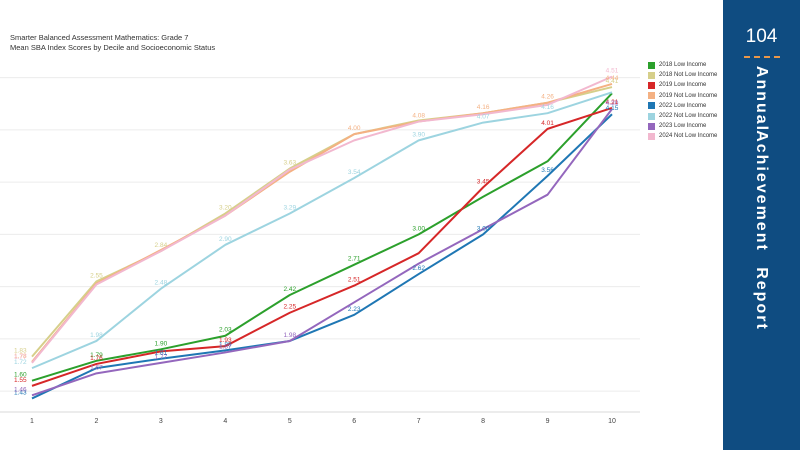 This screenshot has height=450, width=800. Describe the element at coordinates (96, 367) in the screenshot. I see `data-label: 1.67` at that location.